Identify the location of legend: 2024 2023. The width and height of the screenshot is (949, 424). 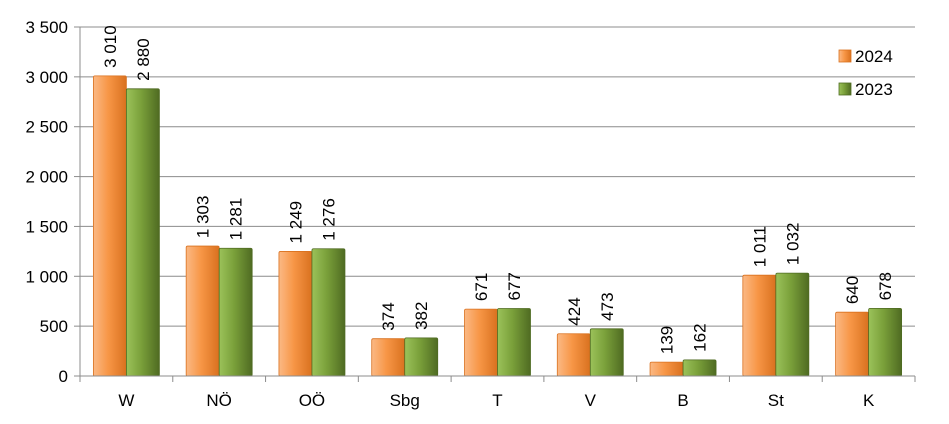
(865, 73).